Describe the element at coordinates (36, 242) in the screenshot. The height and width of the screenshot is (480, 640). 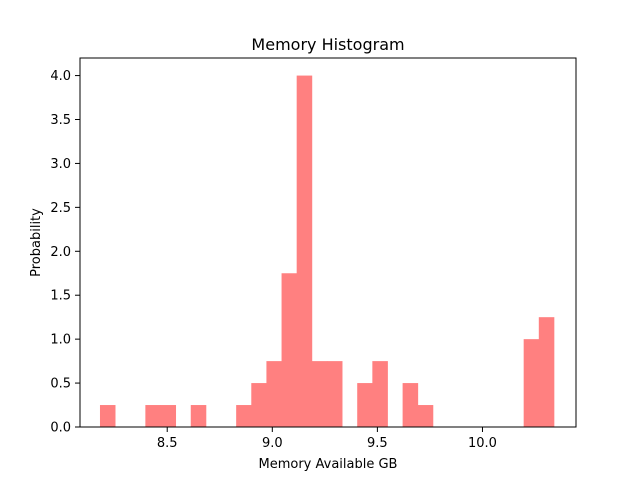
I see `y-axis-label: Probability` at that location.